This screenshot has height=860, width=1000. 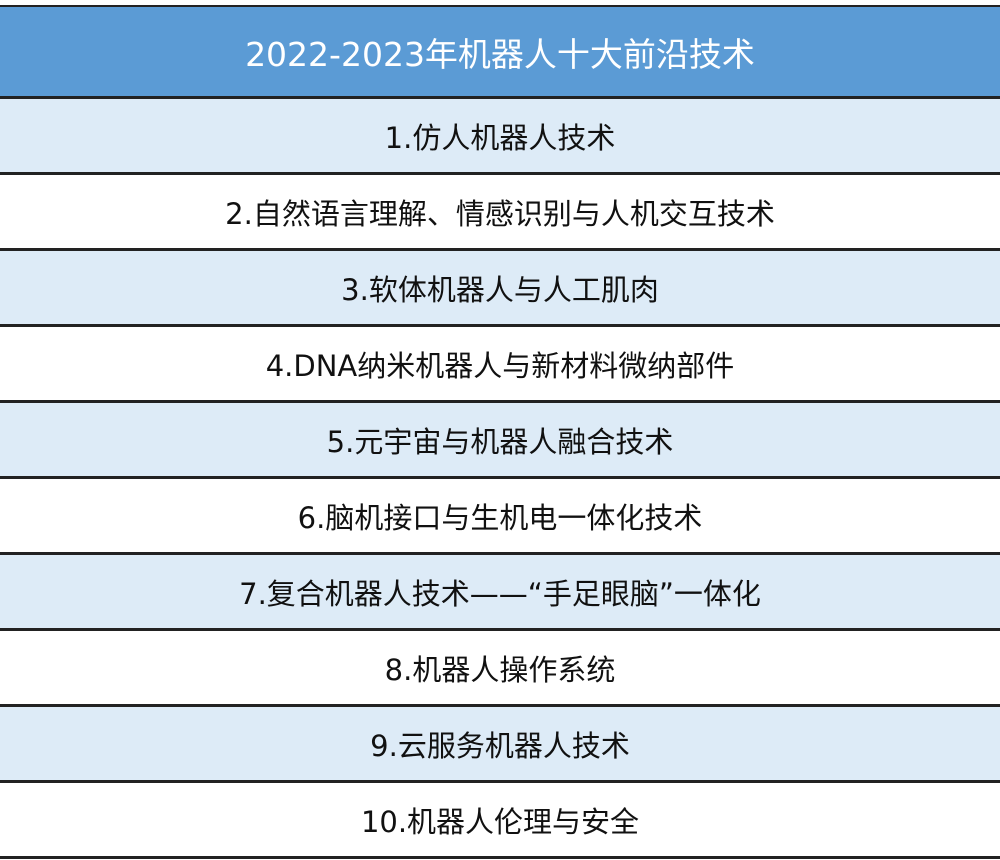 I want to click on table-row: 10.机器人伦理与安全, so click(x=500, y=821).